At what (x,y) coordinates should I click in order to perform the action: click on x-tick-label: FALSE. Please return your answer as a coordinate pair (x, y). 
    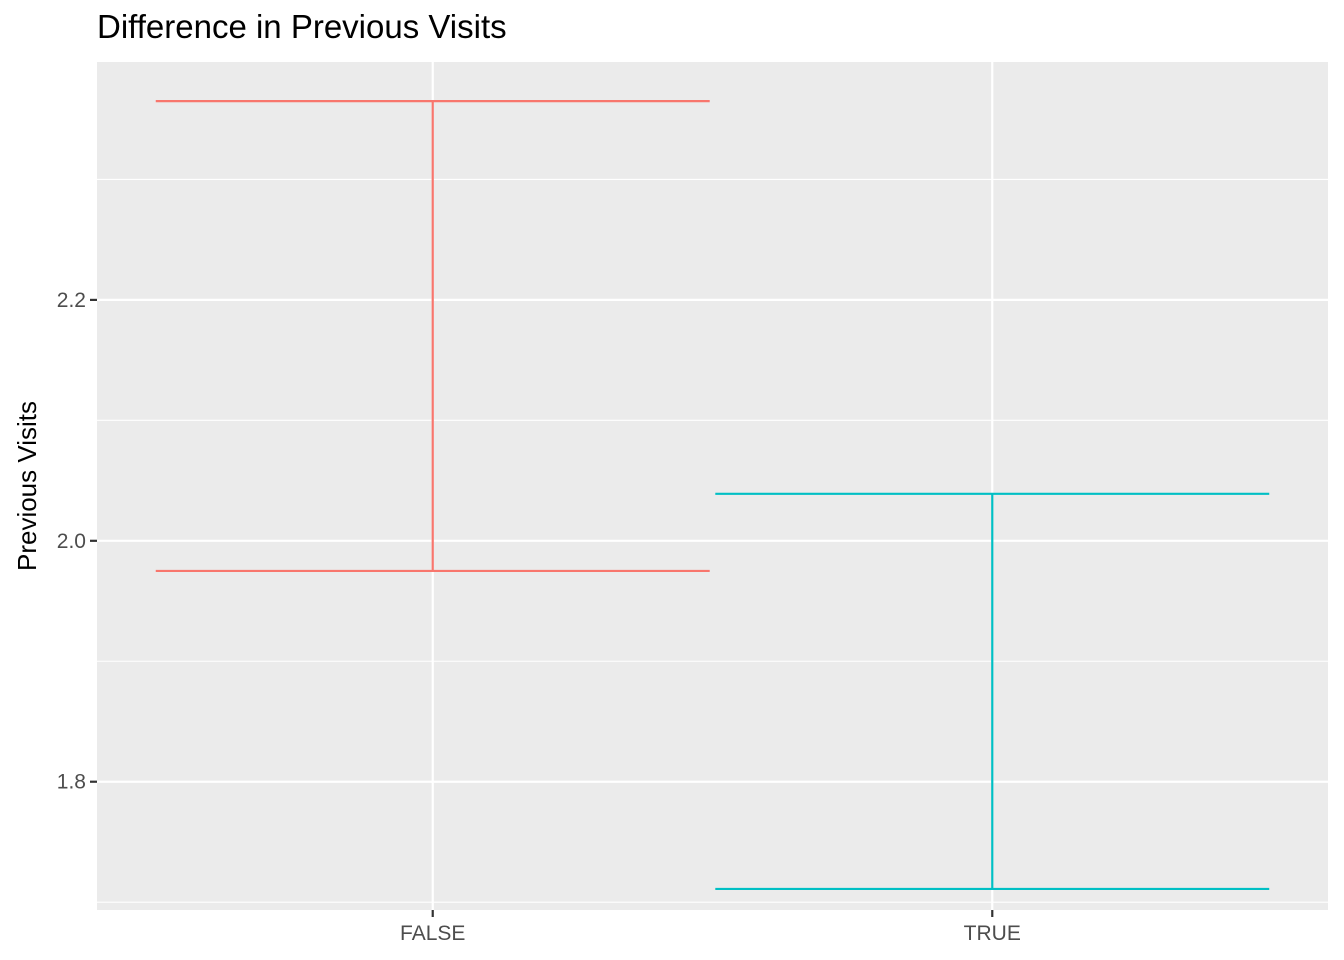
    Looking at the image, I should click on (432, 933).